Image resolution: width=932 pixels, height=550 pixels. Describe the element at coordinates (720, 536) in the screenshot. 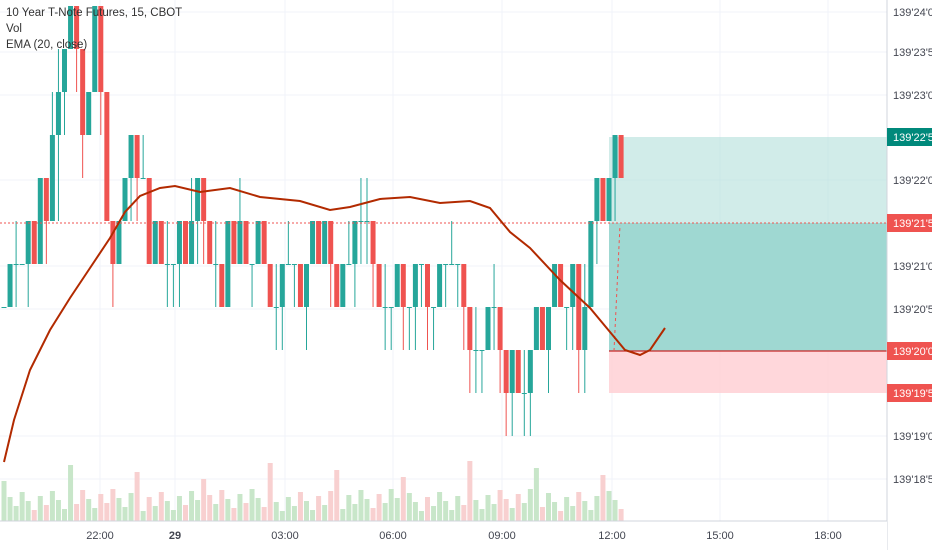

I see `time-tick-label: 15:00` at that location.